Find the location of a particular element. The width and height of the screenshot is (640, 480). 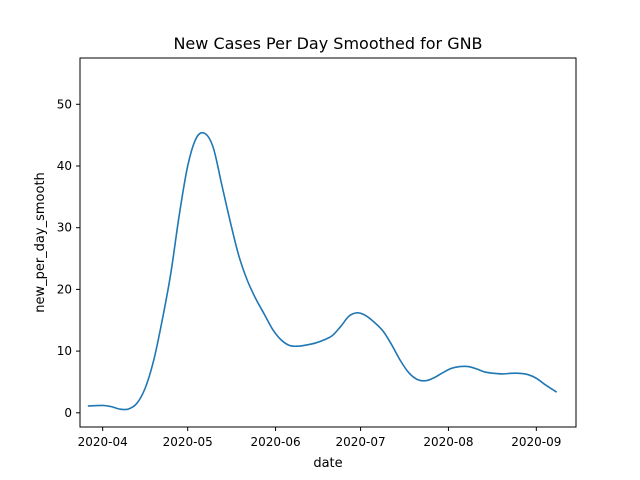

x-tick-label: 2020-08 is located at coordinates (448, 442).